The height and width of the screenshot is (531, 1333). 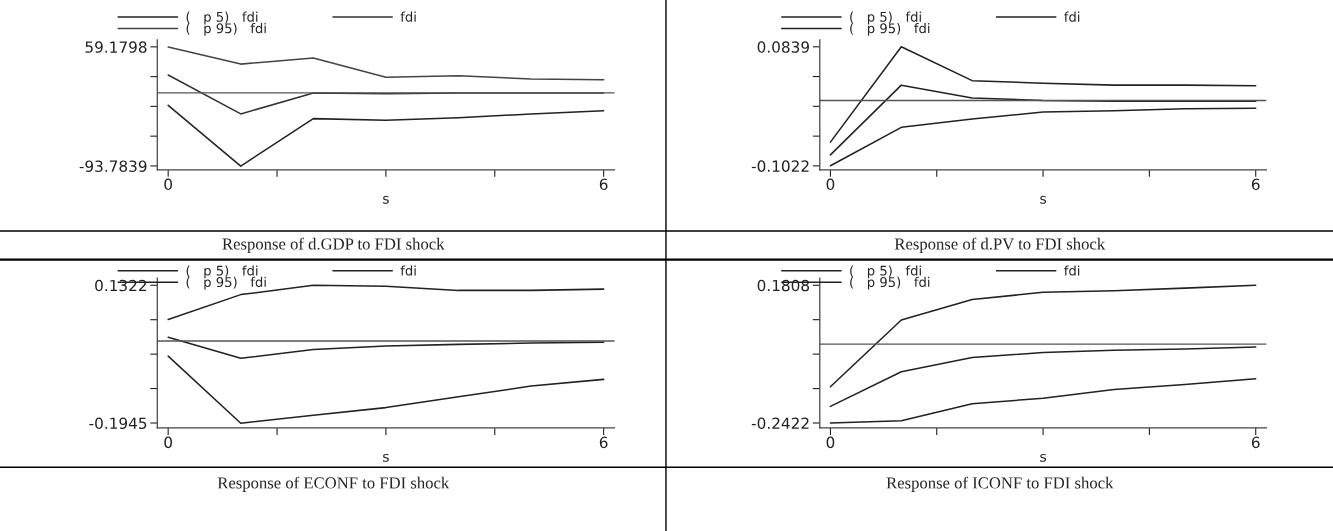 I want to click on text: Response of d.GDP to FDI shock, so click(x=333, y=245).